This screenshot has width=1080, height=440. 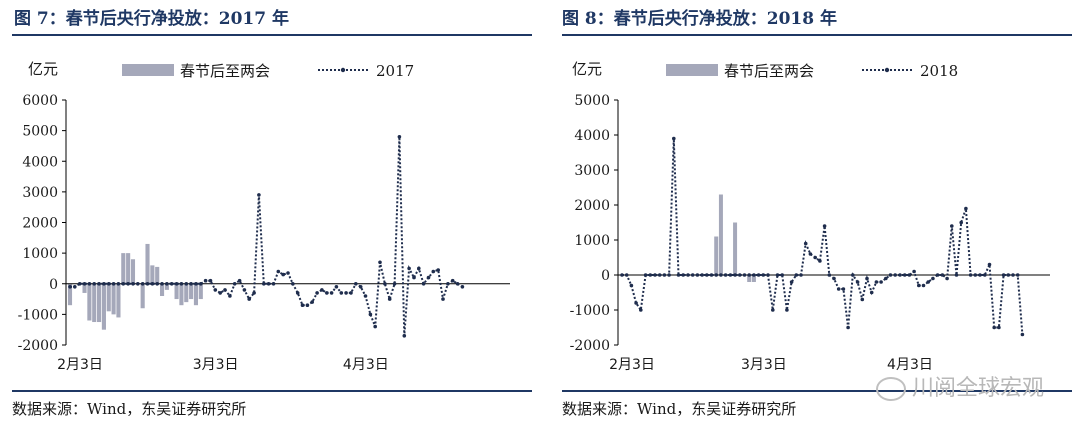 I want to click on y-tick-label: 5000, so click(x=592, y=101).